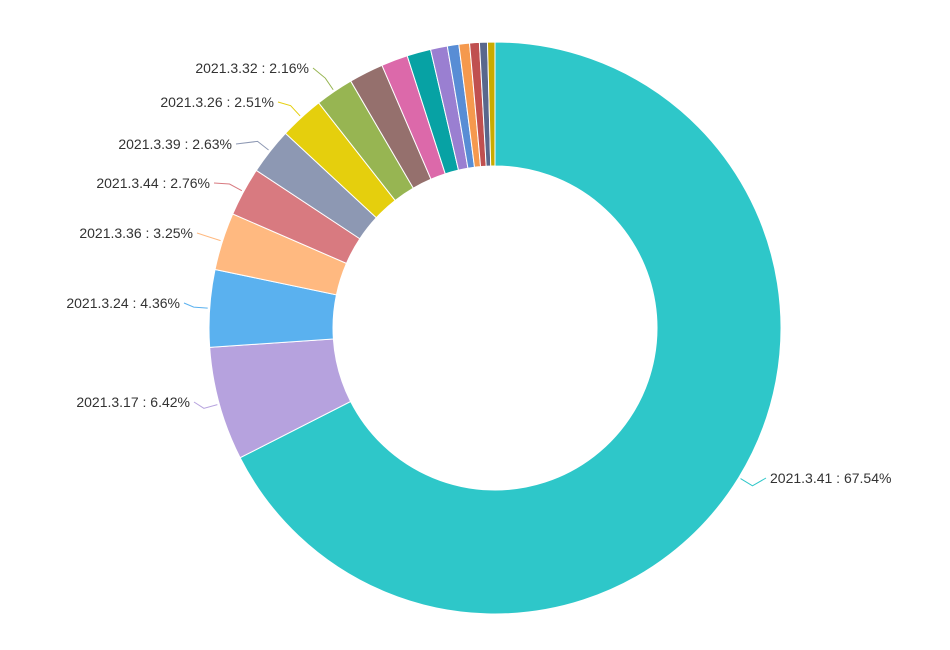  What do you see at coordinates (133, 402) in the screenshot?
I see `slice-label-2021-3-17: 2021.3.17 : 6.42%` at bounding box center [133, 402].